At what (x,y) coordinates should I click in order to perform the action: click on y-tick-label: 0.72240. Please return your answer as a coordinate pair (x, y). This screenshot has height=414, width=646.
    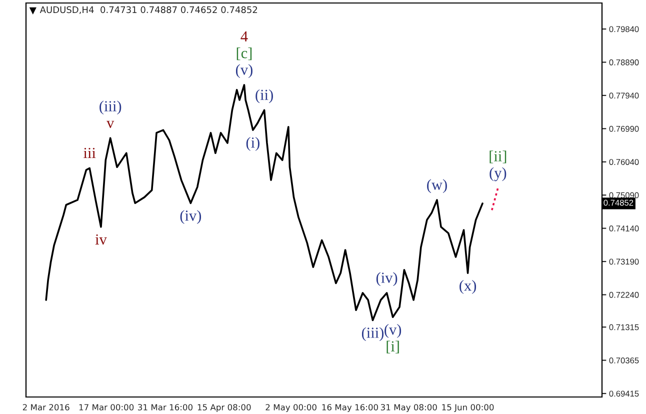
    Looking at the image, I should click on (624, 295).